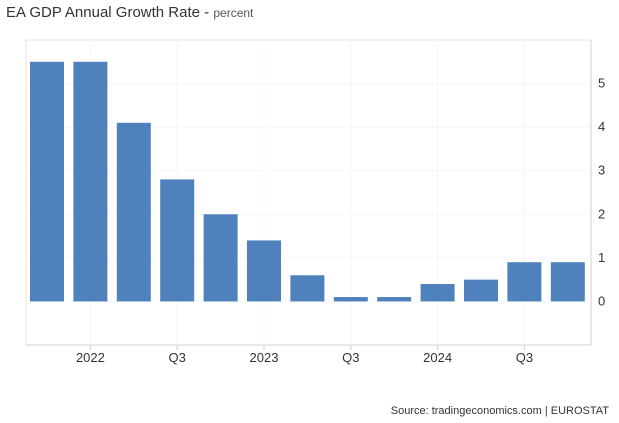 This screenshot has width=619, height=423. I want to click on y-tick-label: 0, so click(601, 300).